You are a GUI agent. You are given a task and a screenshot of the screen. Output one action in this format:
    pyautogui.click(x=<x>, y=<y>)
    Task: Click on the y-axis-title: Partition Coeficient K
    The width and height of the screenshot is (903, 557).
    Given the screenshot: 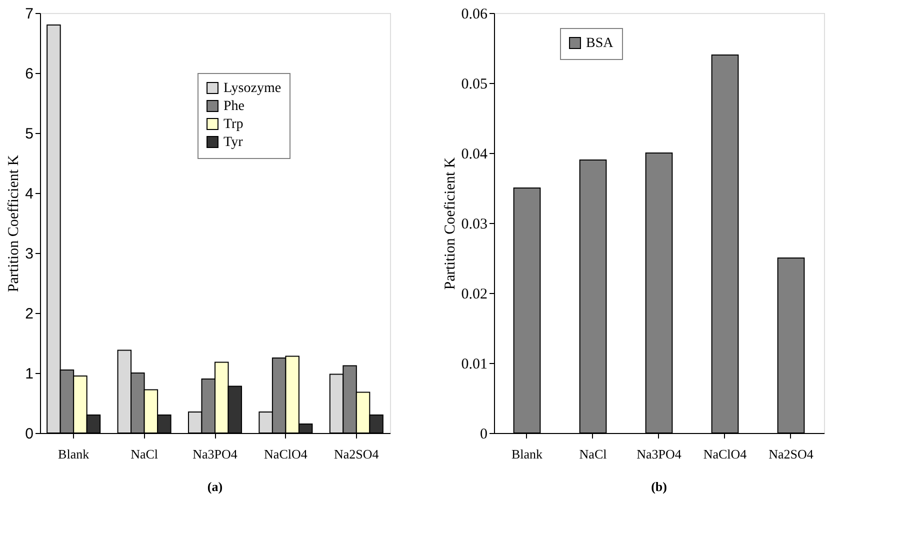 What is the action you would take?
    pyautogui.click(x=450, y=223)
    